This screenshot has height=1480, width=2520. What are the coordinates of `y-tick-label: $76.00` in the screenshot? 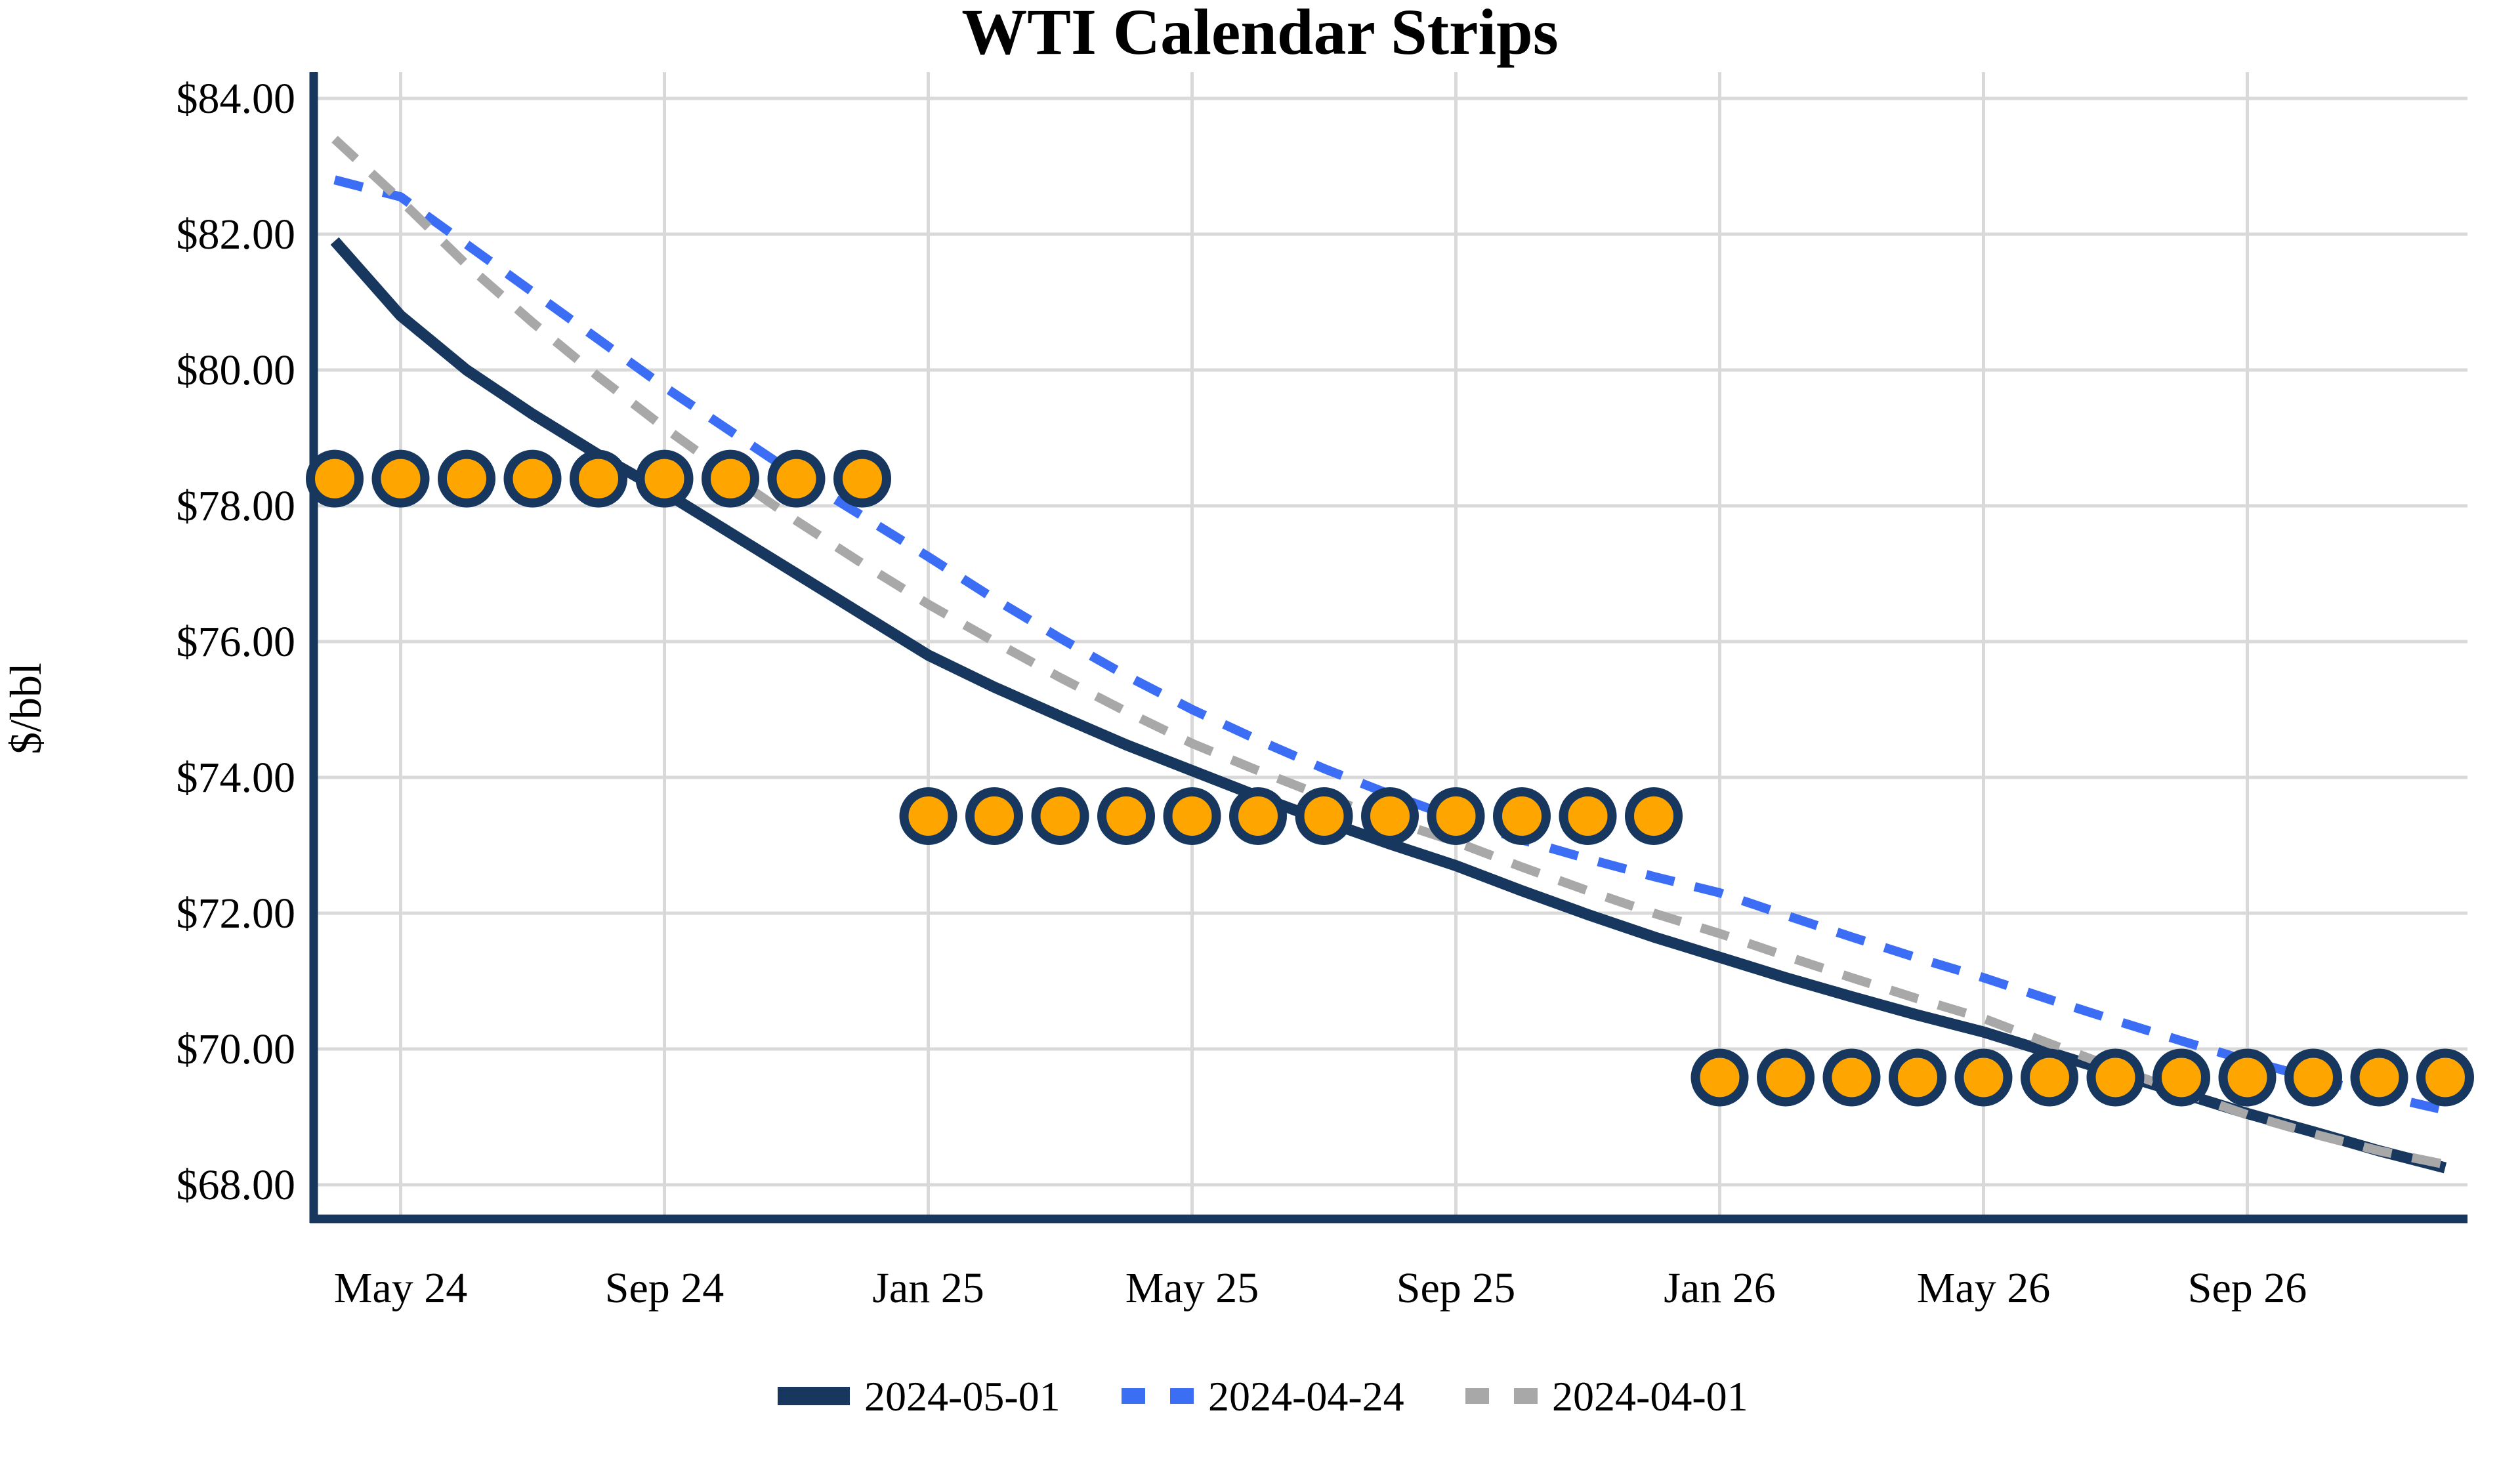 It's located at (236, 642).